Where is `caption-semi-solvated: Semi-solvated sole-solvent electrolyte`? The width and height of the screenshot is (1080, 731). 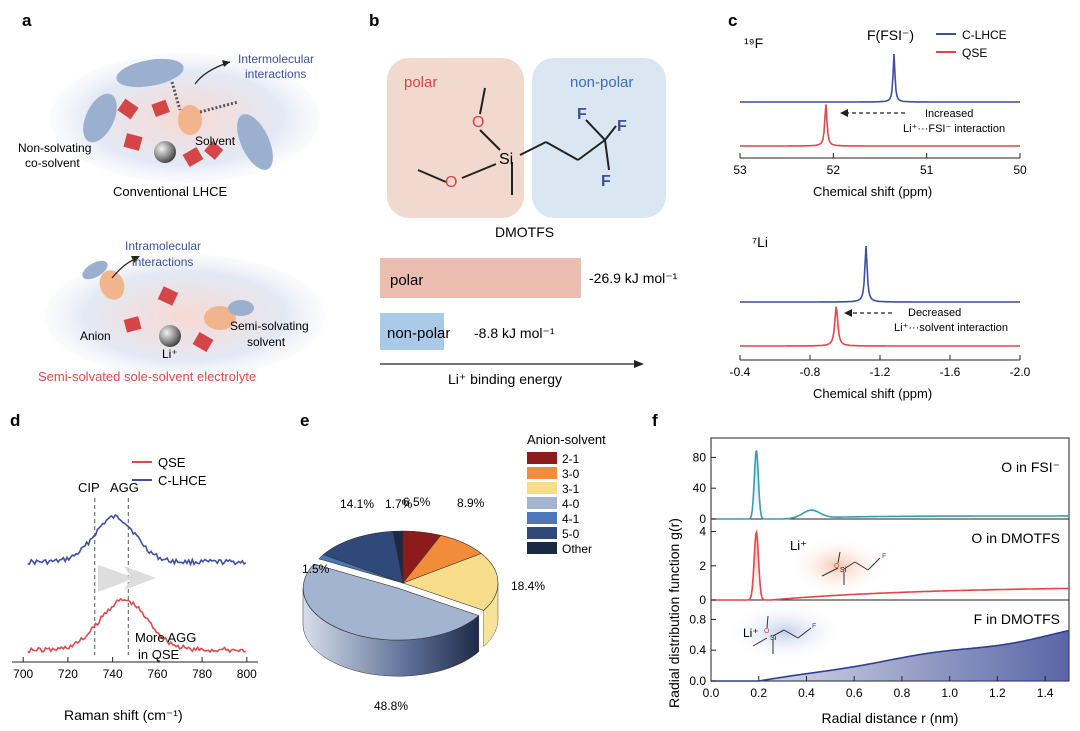
caption-semi-solvated: Semi-solvated sole-solvent electrolyte is located at coordinates (147, 376).